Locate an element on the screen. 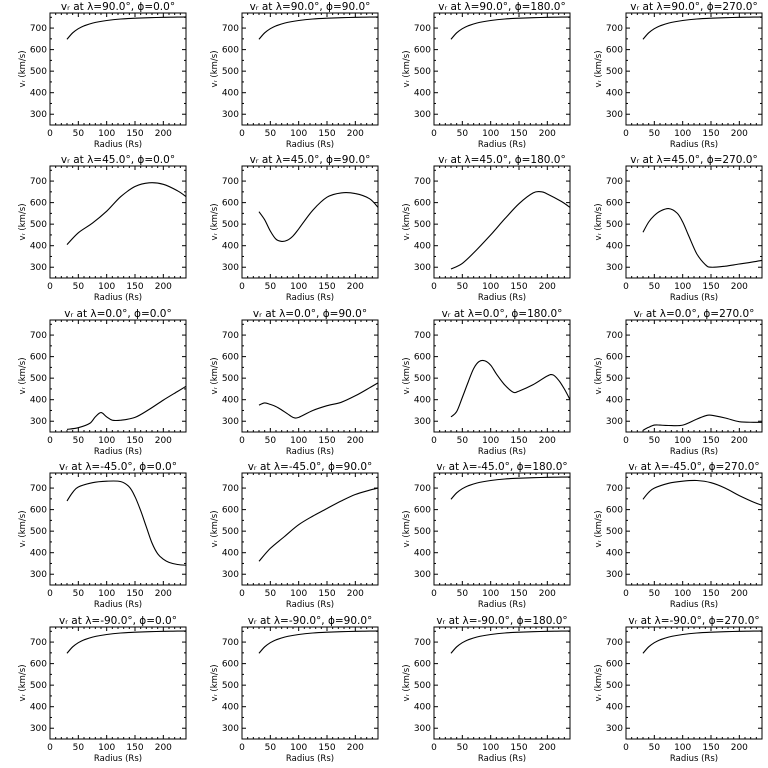 The height and width of the screenshot is (768, 768). chart-title: vᵣ at λ=0.0°, ϕ=270.0° is located at coordinates (694, 314).